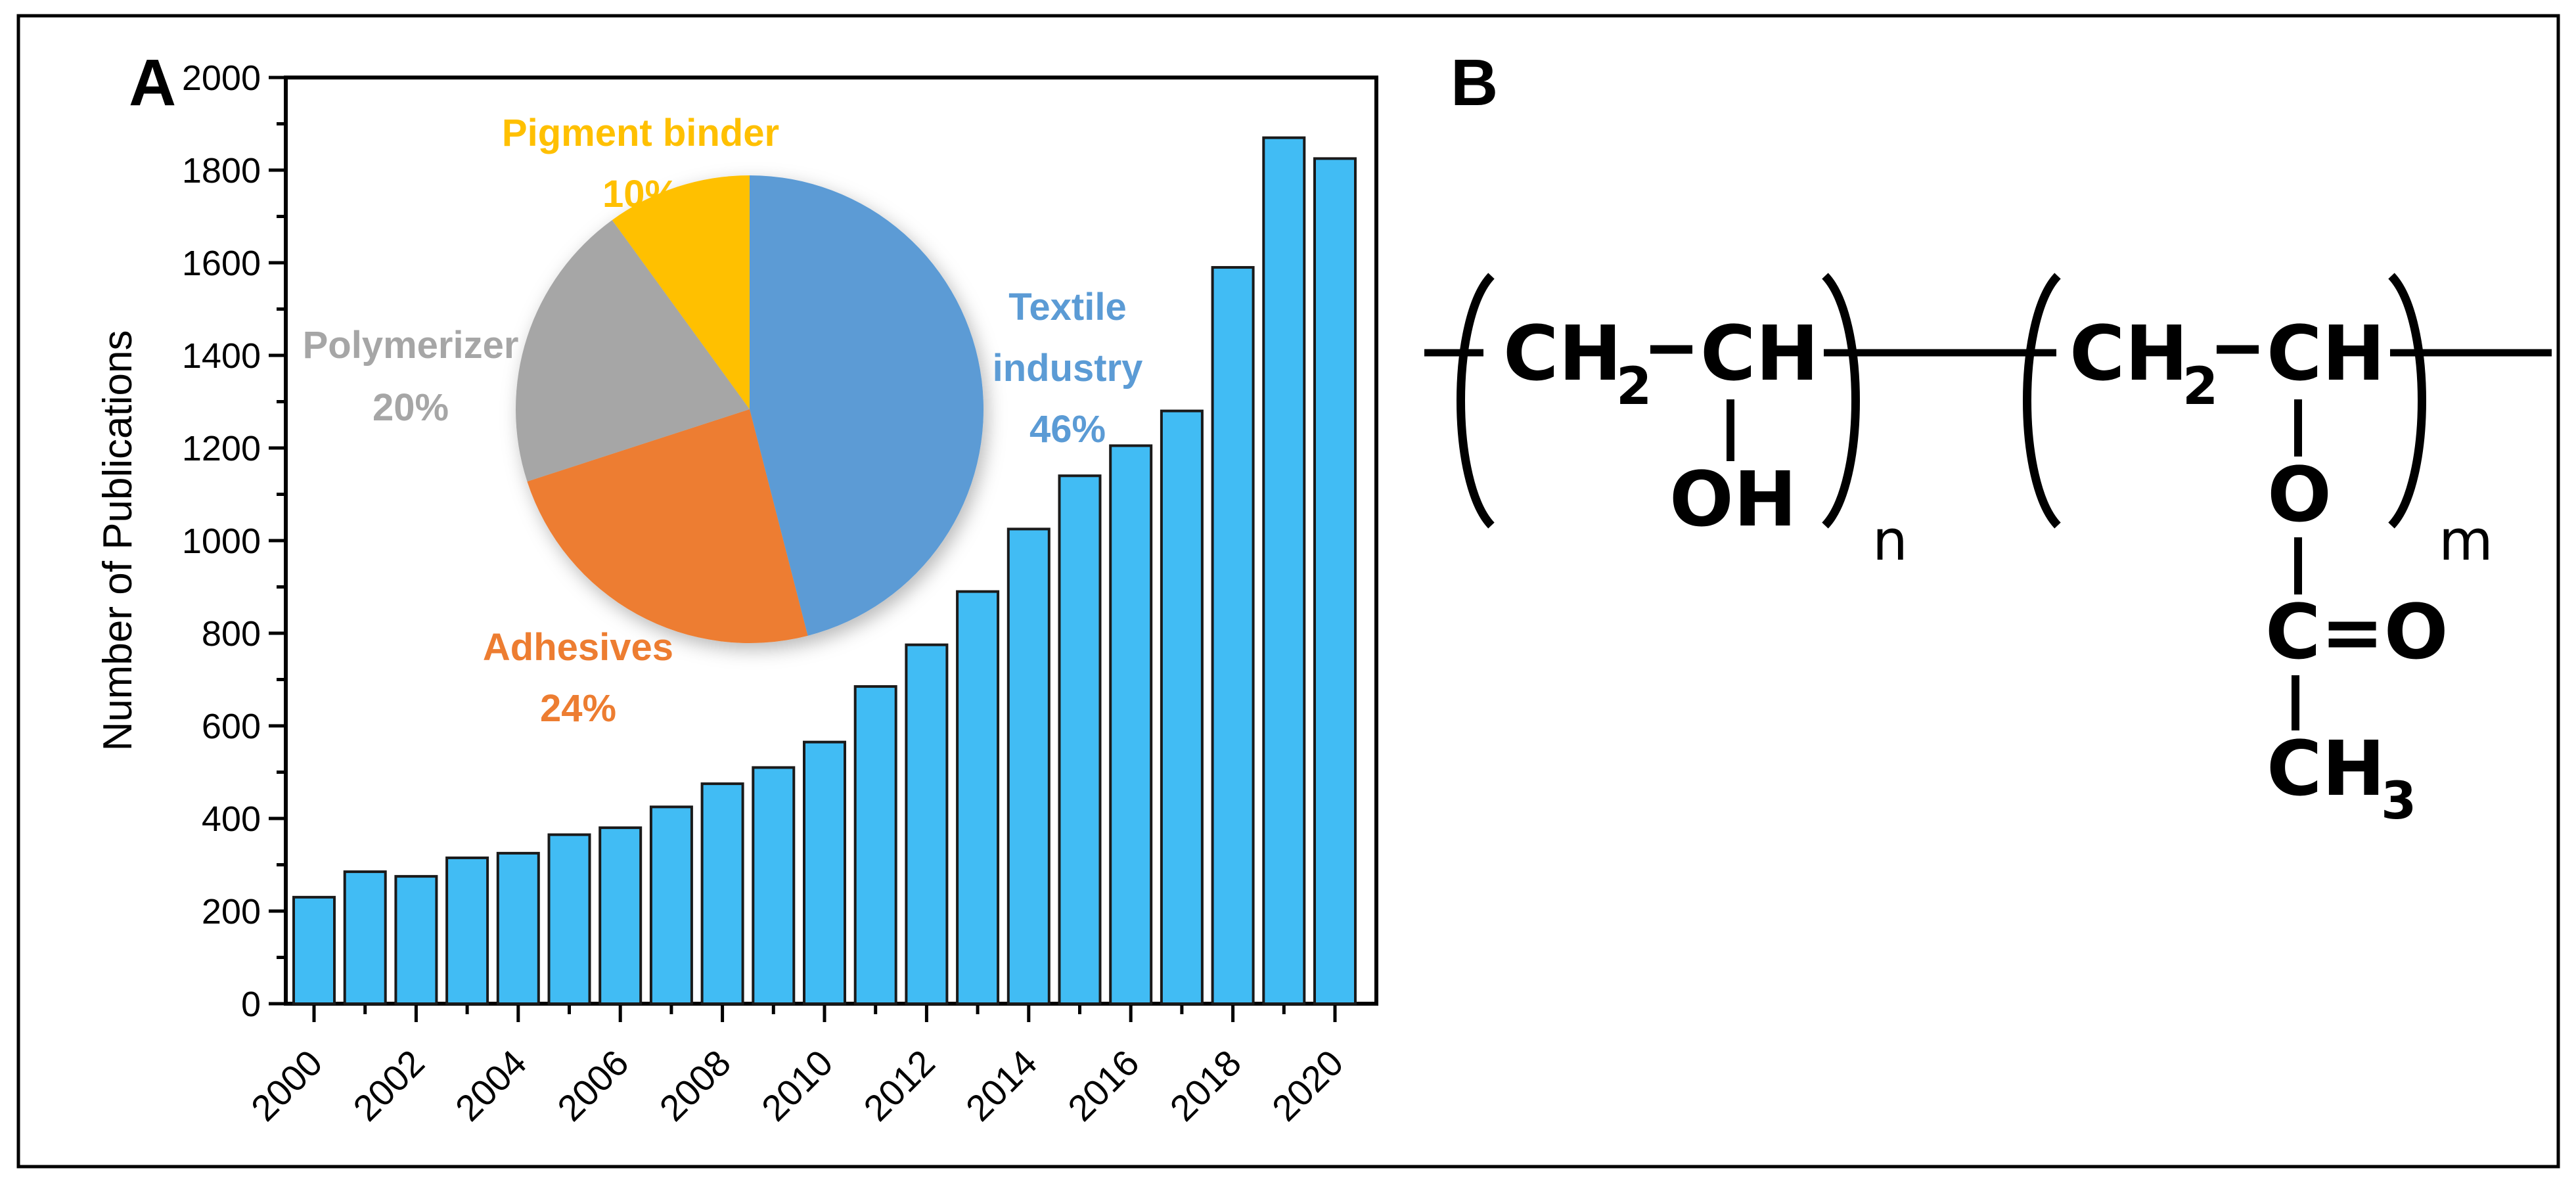  Describe the element at coordinates (2357, 633) in the screenshot. I see `carbonyl-label: C=O` at that location.